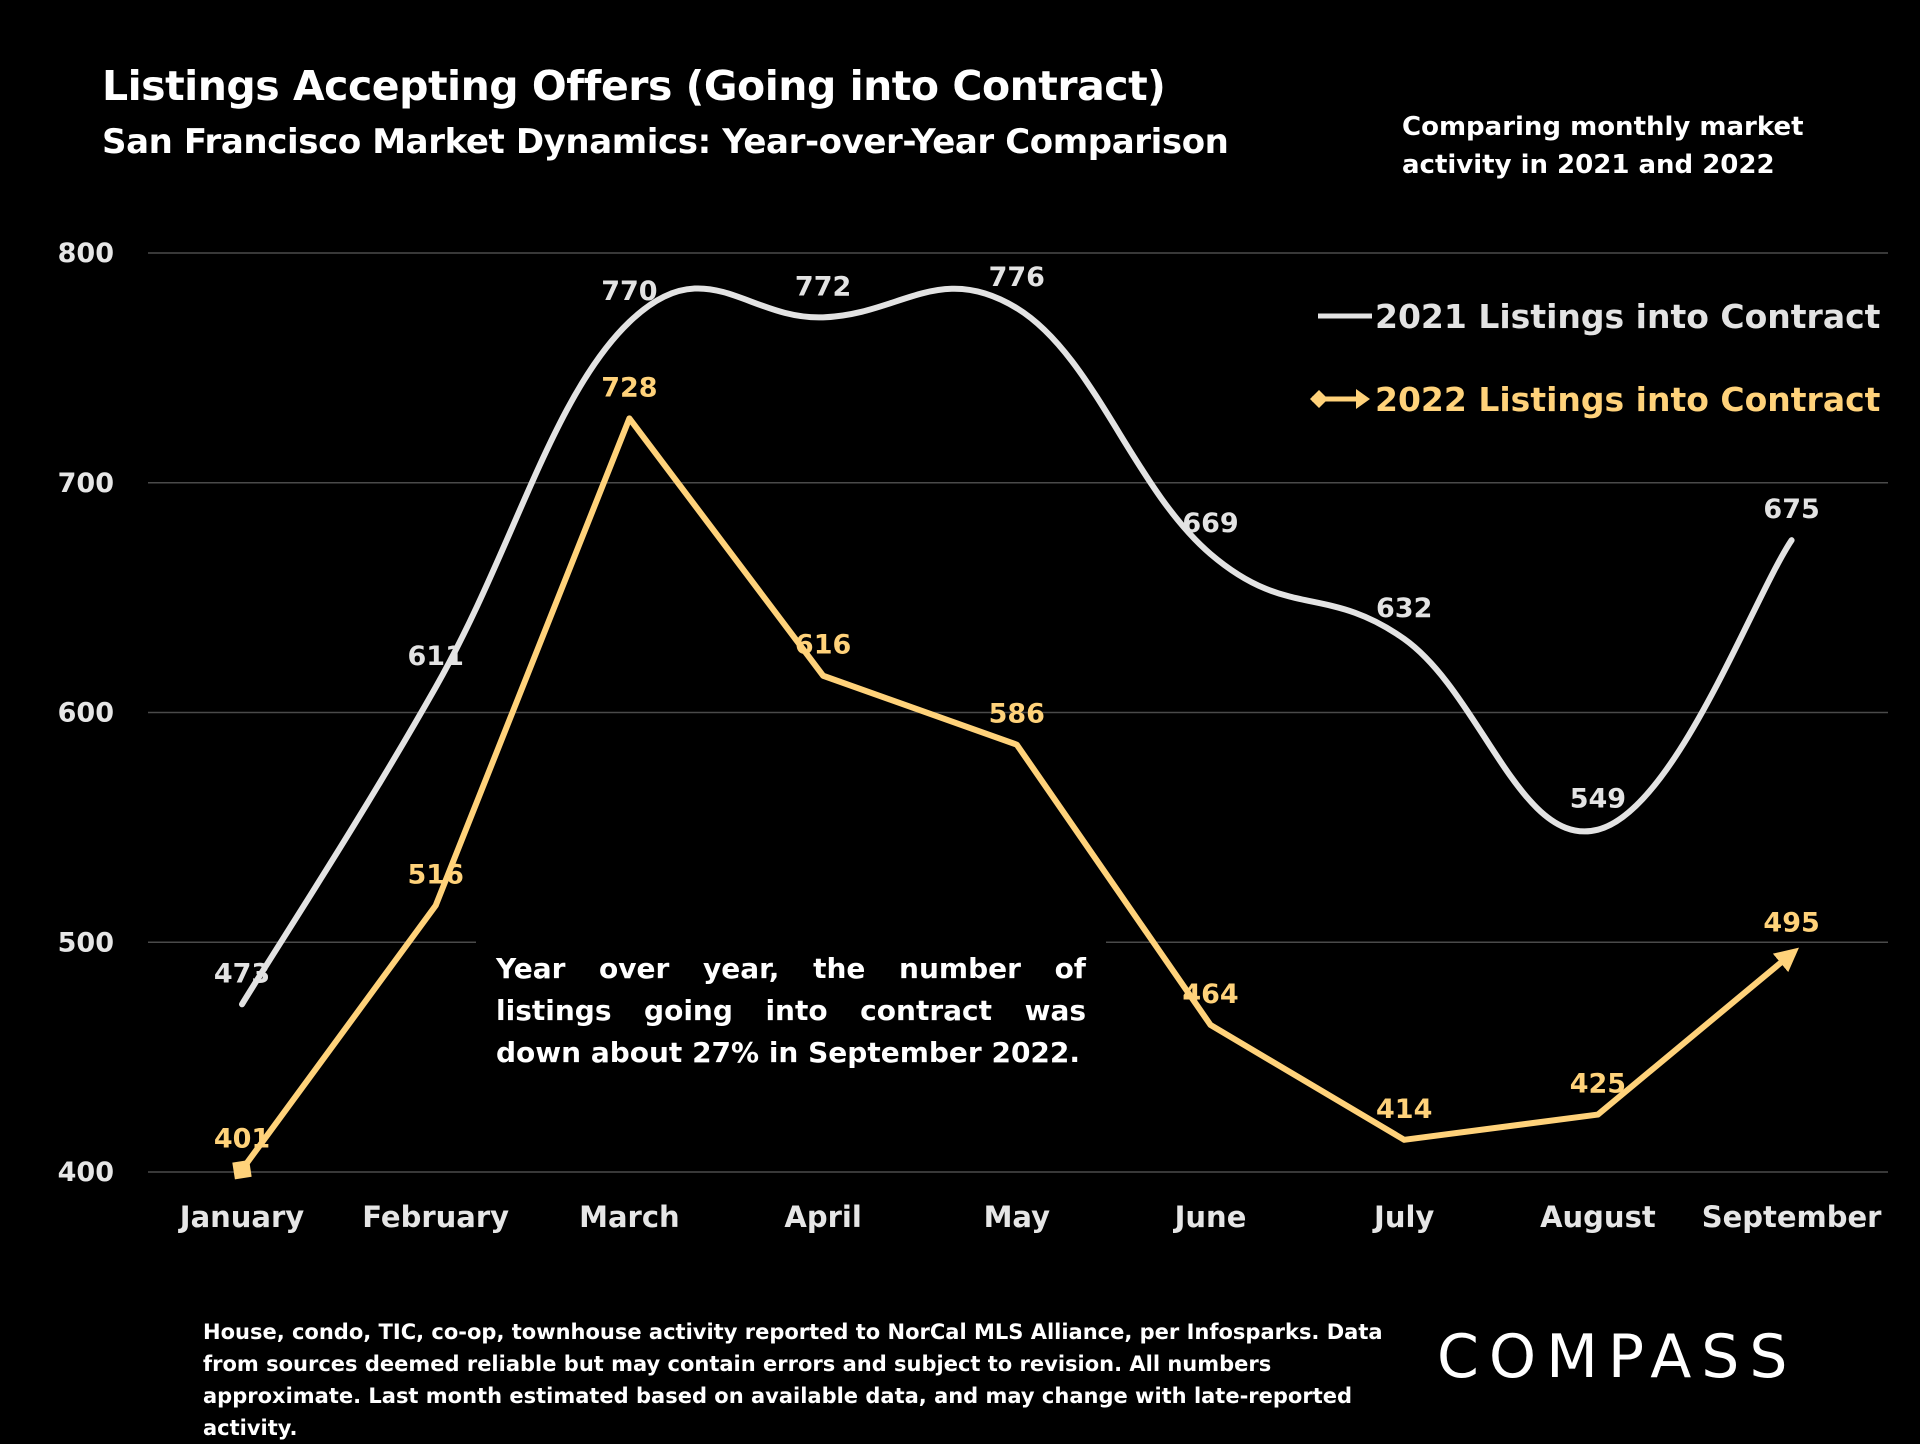  What do you see at coordinates (1210, 1217) in the screenshot?
I see `x-tick-june: June` at bounding box center [1210, 1217].